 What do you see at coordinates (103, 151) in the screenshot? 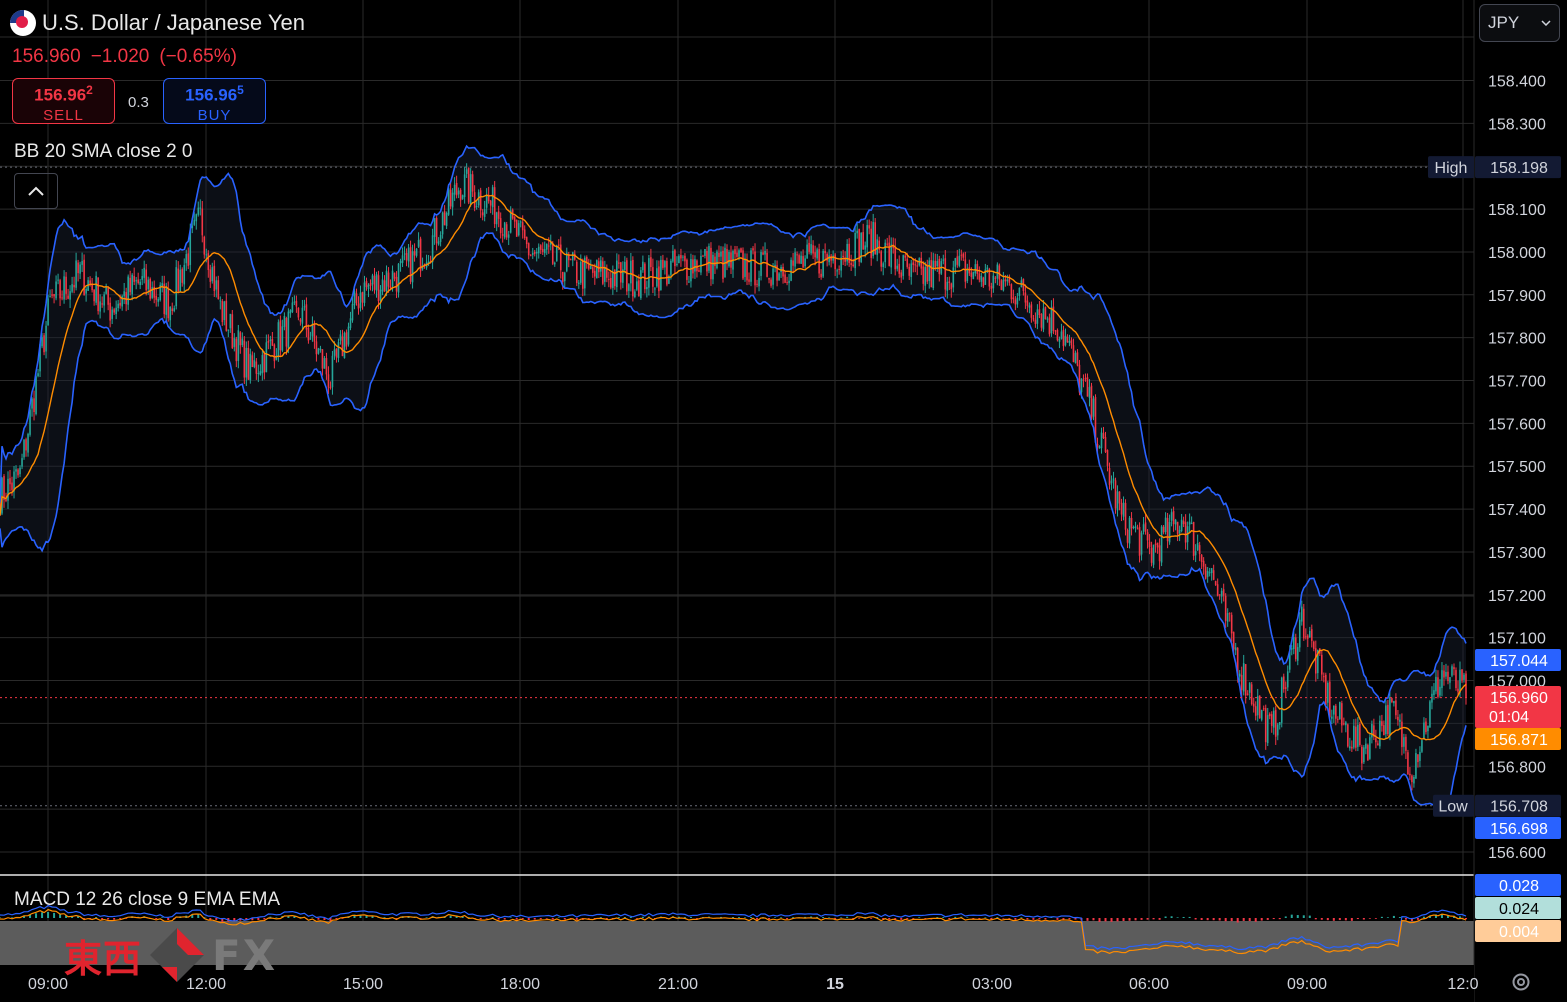
I see `bb-indicator-label: BB 20 SMA close 2 0` at bounding box center [103, 151].